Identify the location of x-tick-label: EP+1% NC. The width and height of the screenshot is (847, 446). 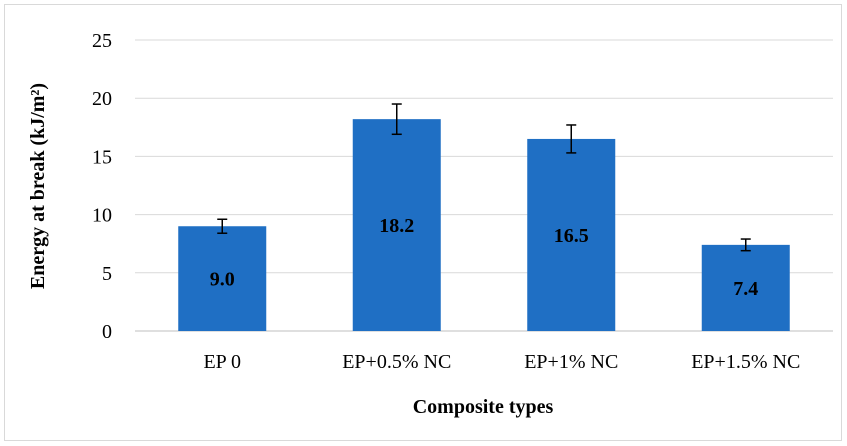
(571, 362).